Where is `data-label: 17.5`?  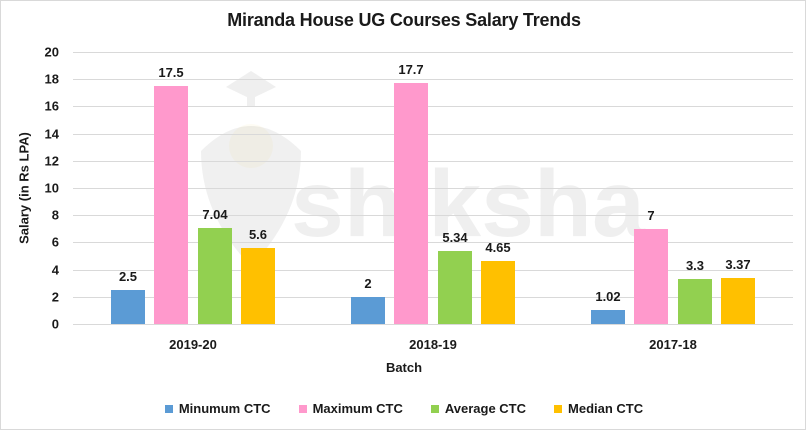 data-label: 17.5 is located at coordinates (171, 72).